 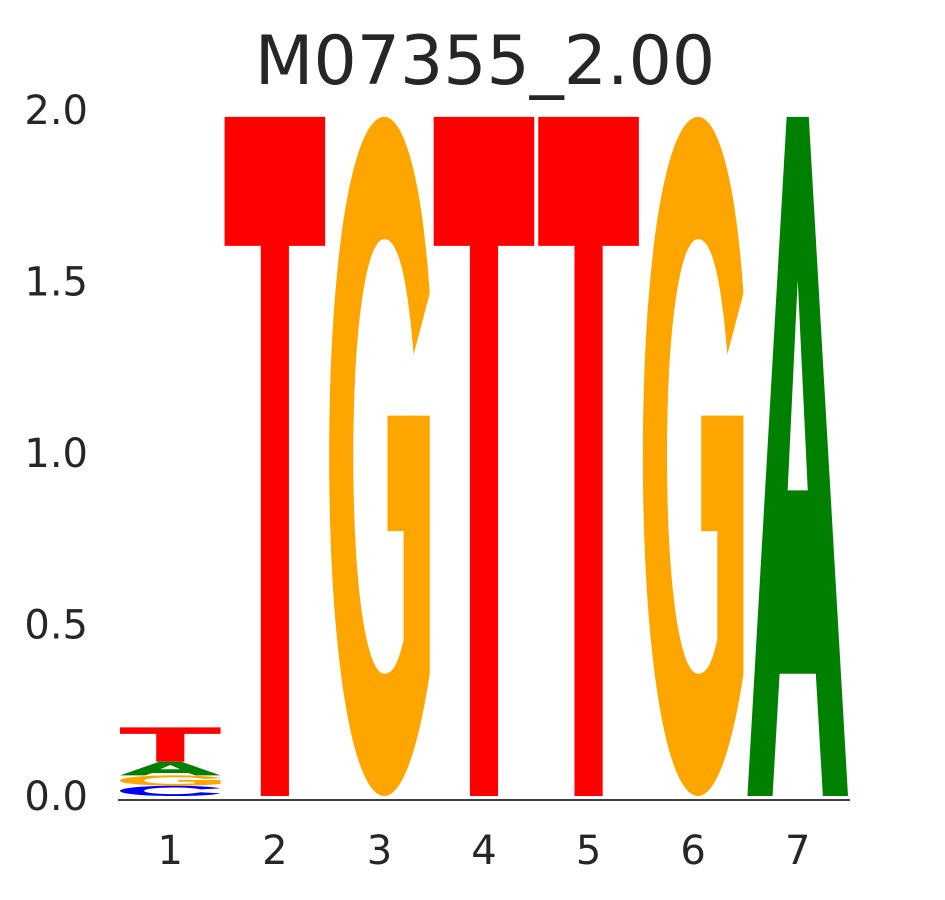 I want to click on x-tick-label: 3, so click(x=379, y=851).